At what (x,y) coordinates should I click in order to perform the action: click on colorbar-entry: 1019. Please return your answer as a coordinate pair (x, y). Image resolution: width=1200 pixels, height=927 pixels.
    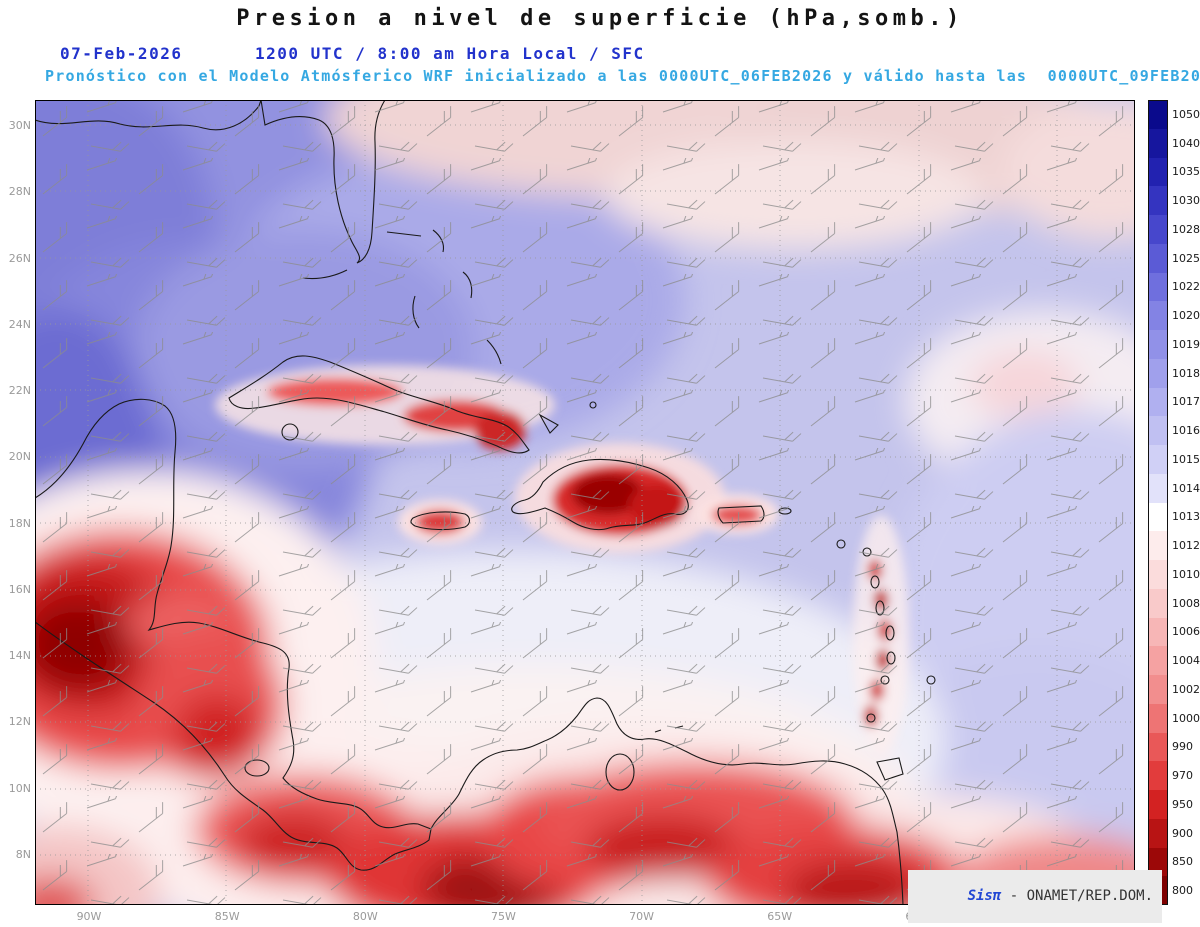
    Looking at the image, I should click on (1174, 344).